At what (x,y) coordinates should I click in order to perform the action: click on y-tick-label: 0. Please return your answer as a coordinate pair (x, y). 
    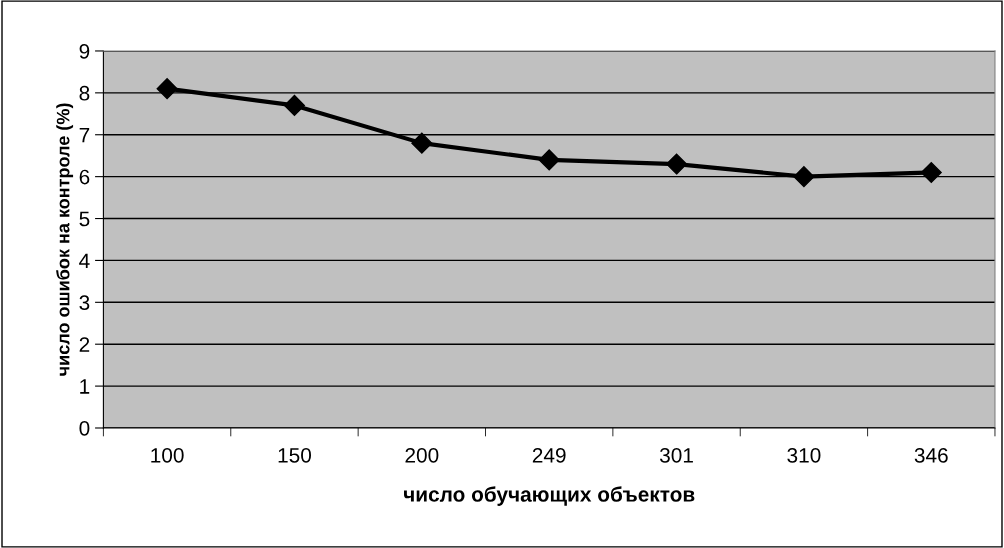
    Looking at the image, I should click on (84, 428).